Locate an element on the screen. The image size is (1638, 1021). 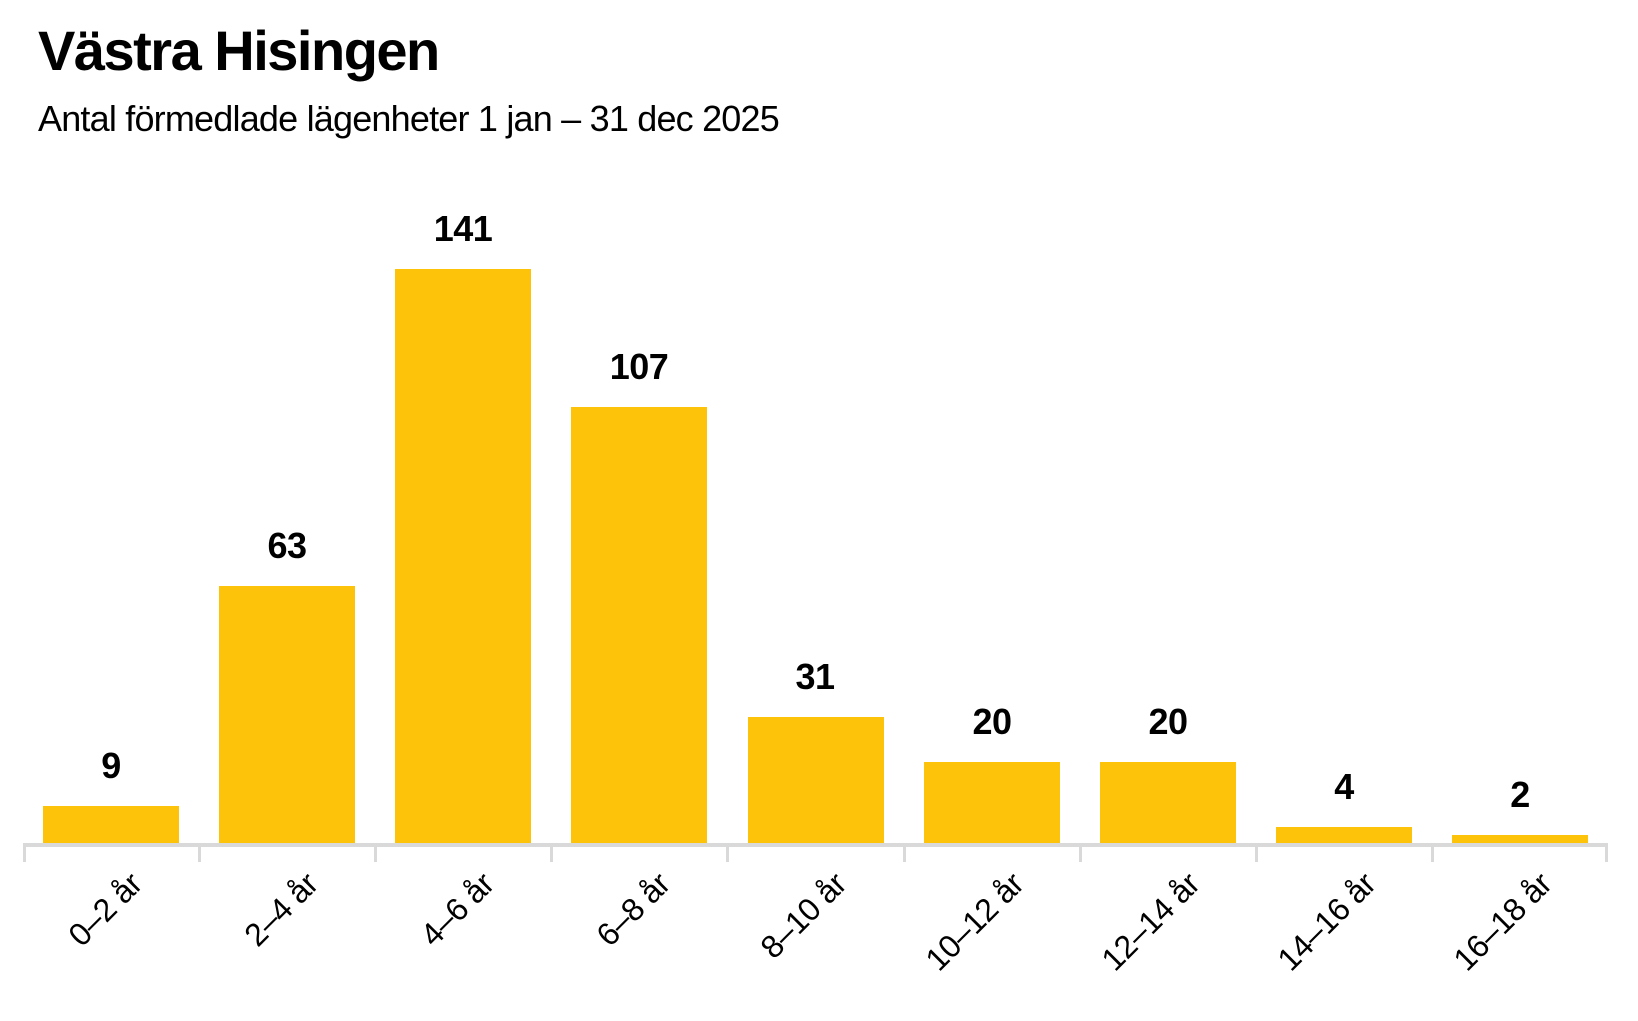
x-axis-label: 16–18 år is located at coordinates (1502, 921).